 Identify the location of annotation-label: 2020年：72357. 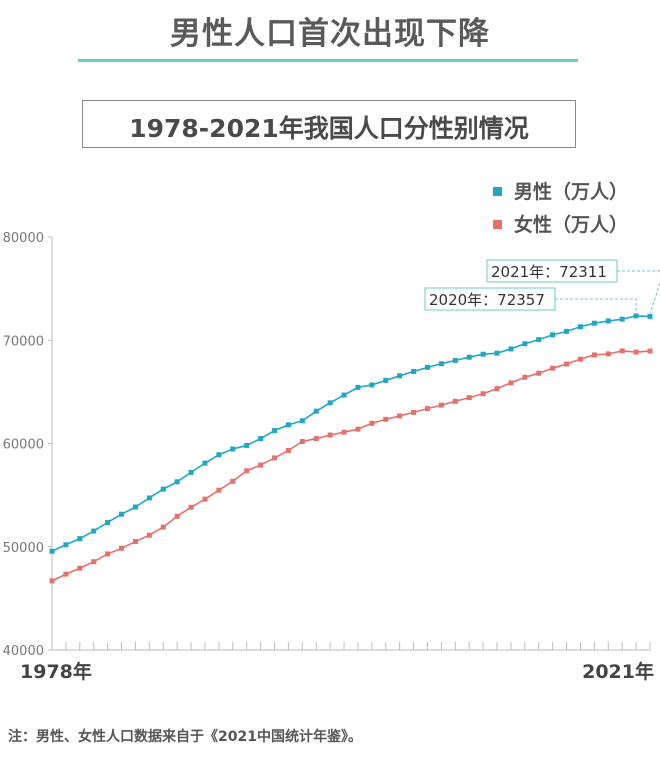
(487, 300).